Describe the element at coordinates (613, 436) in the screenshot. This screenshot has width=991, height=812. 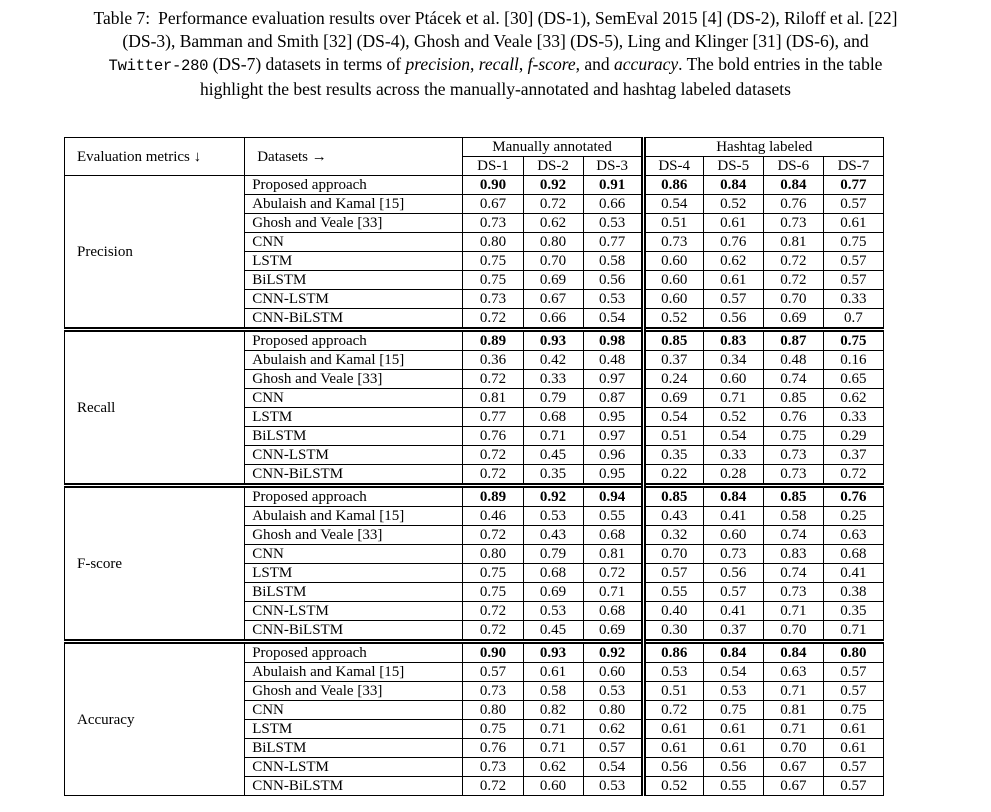
I see `value-cell: 0.97` at that location.